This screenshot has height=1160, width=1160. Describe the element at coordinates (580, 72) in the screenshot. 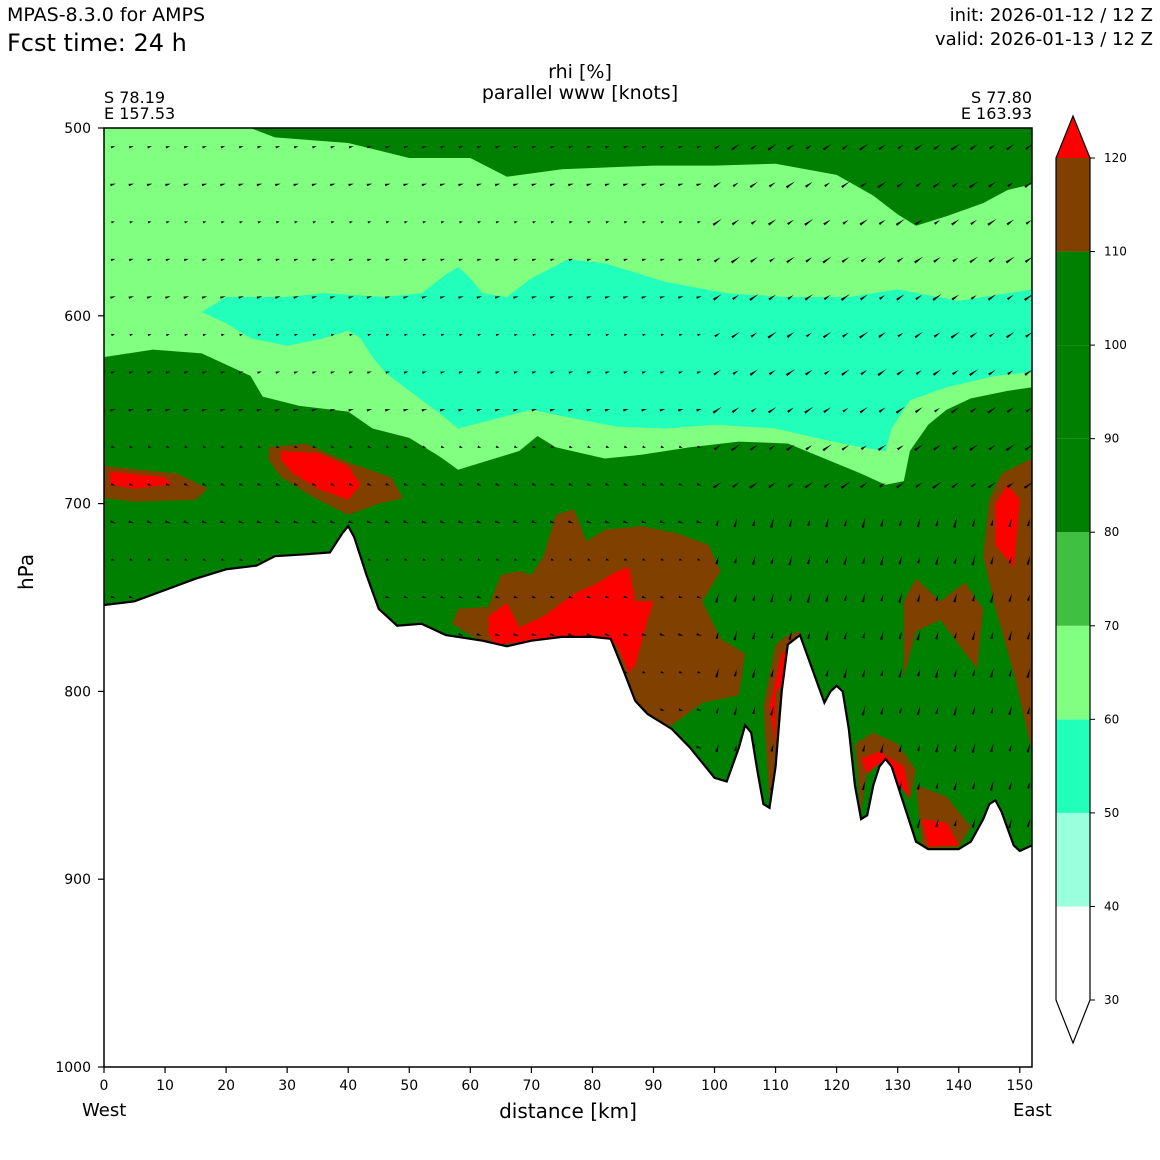

I see `chart-title: rhi [%]` at that location.